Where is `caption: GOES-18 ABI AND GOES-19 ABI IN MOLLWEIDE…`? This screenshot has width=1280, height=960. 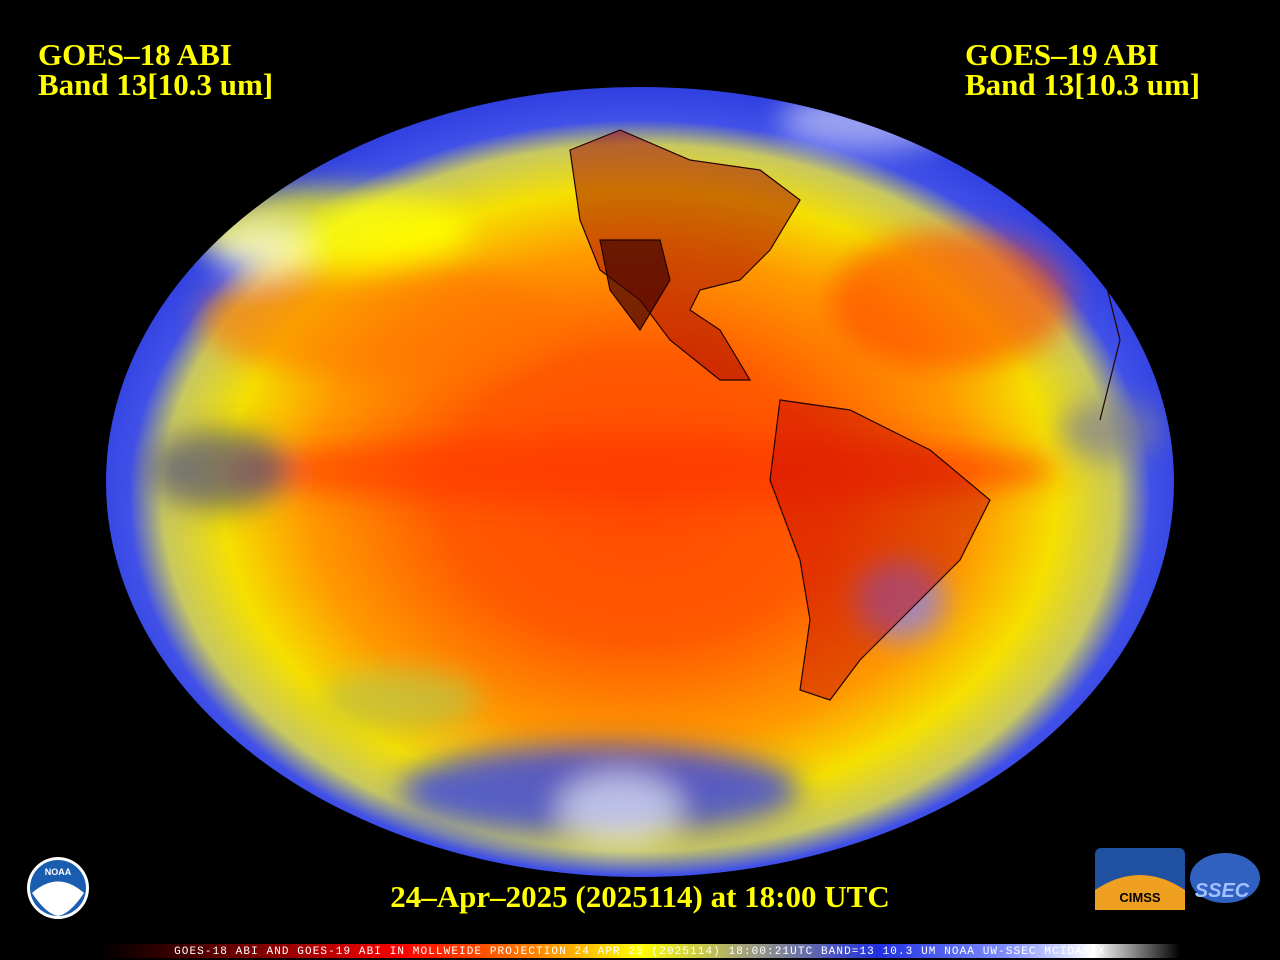 caption: GOES-18 ABI AND GOES-19 ABI IN MOLLWEIDE… is located at coordinates (640, 952).